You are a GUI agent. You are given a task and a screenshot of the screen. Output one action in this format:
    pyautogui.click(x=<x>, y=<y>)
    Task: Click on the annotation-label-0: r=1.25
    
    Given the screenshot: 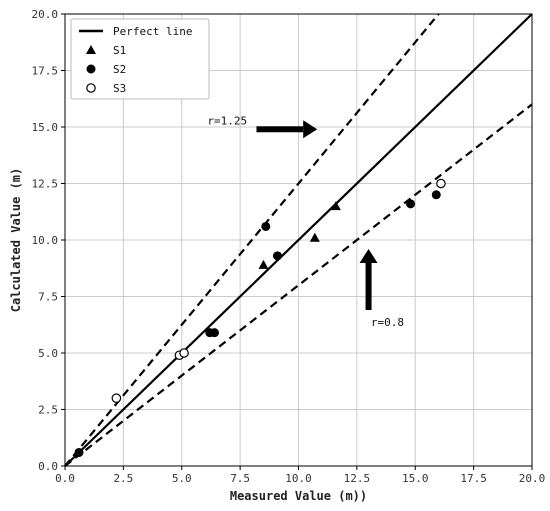 What is the action you would take?
    pyautogui.click(x=227, y=121)
    